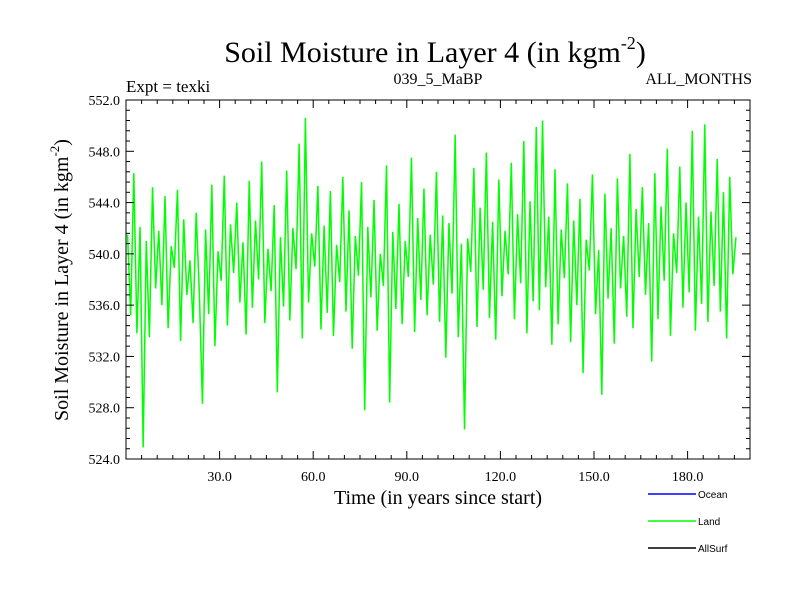  What do you see at coordinates (105, 255) in the screenshot?
I see `y-tick-label: 540.0` at bounding box center [105, 255].